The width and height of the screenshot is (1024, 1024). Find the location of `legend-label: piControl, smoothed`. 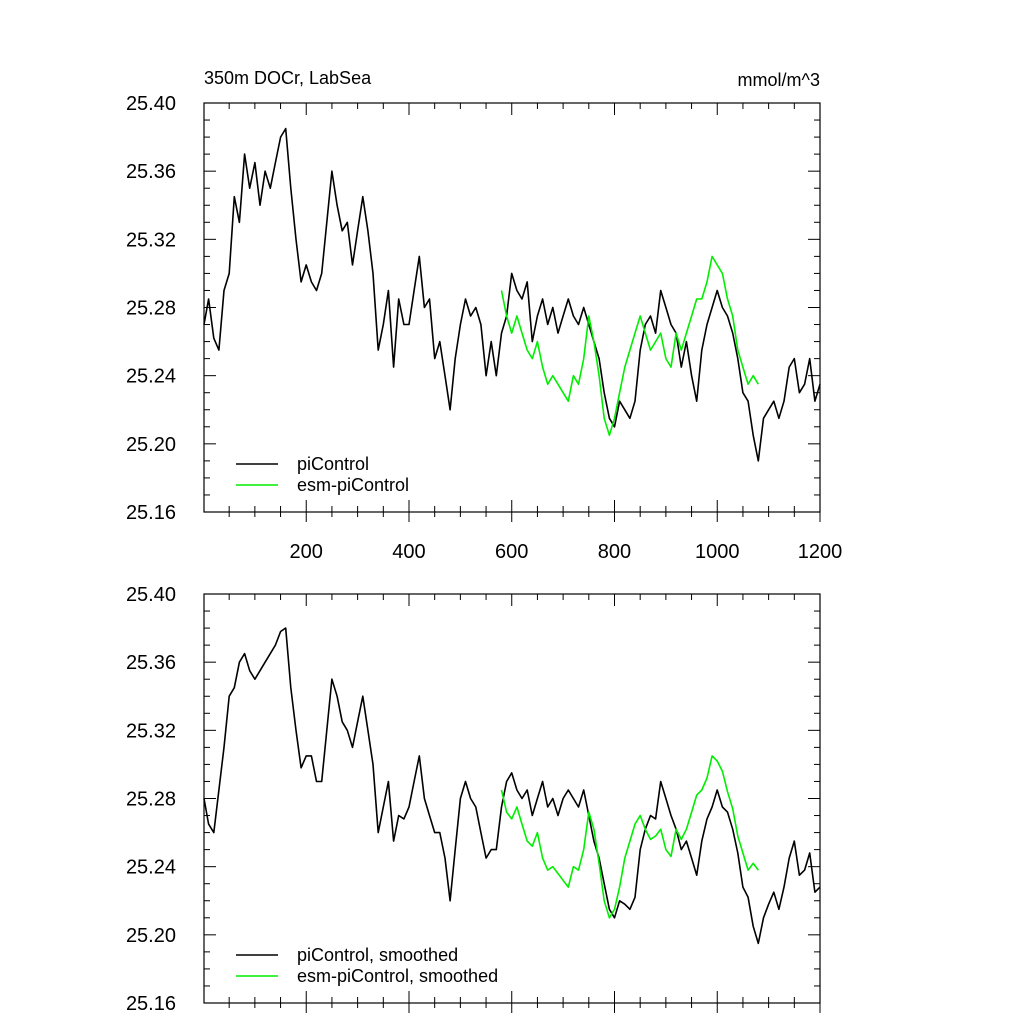

legend-label: piControl, smoothed is located at coordinates (377, 955).